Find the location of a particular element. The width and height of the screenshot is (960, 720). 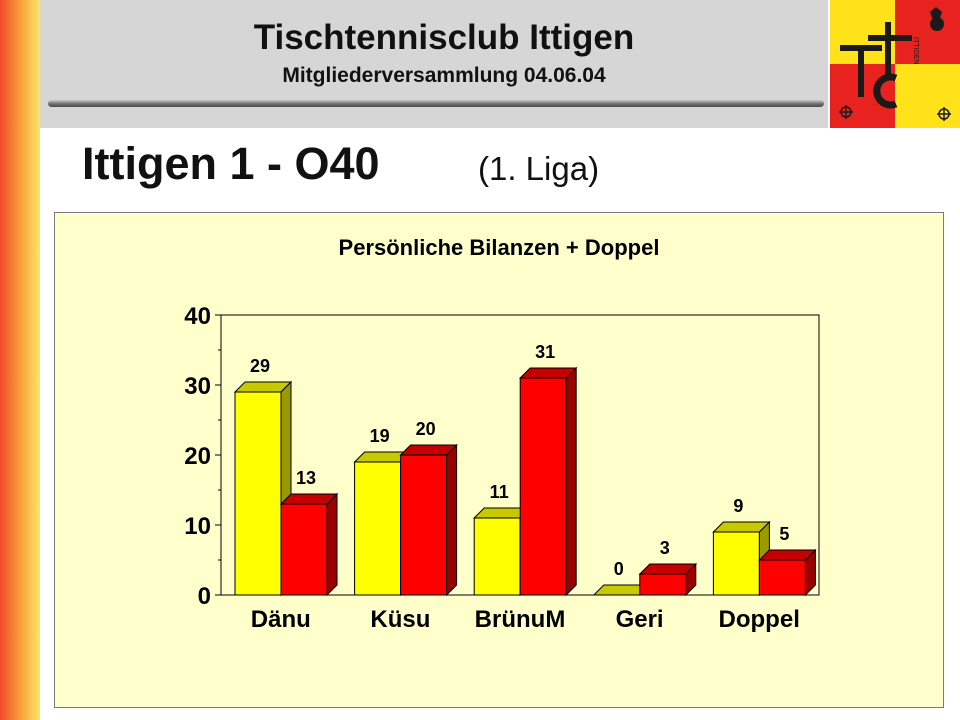

data-label: 31 is located at coordinates (545, 352).